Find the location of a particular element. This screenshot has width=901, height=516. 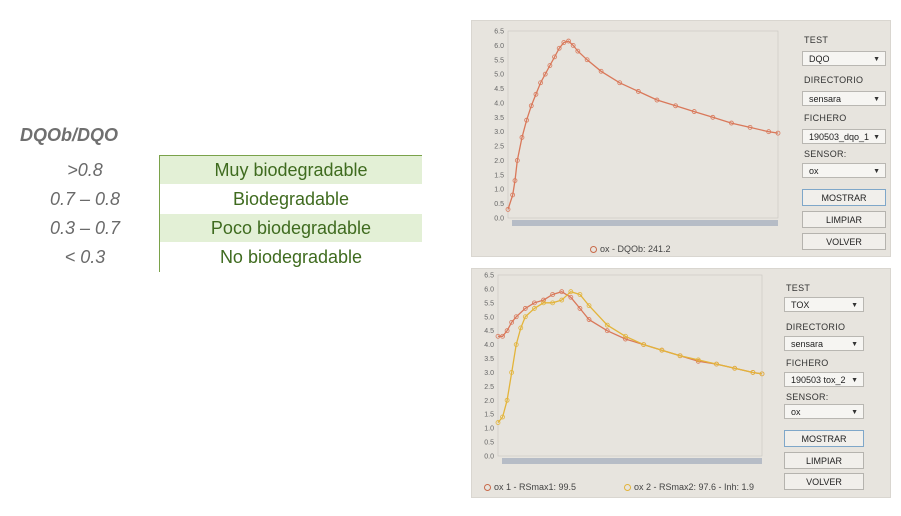

y-tick-label: 4.5 is located at coordinates (489, 331).